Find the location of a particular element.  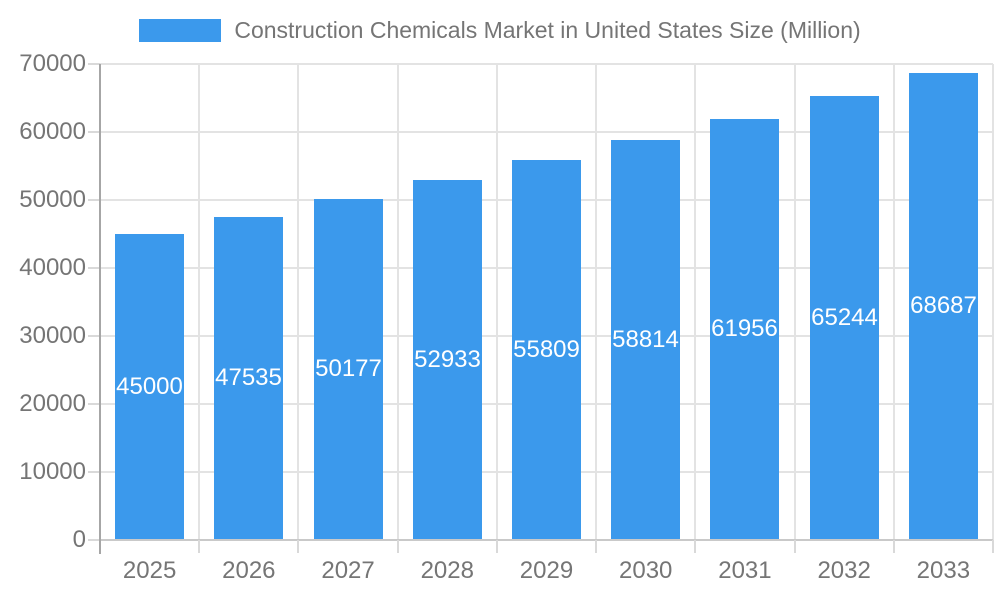

bar-2027: 50177 is located at coordinates (348, 369).